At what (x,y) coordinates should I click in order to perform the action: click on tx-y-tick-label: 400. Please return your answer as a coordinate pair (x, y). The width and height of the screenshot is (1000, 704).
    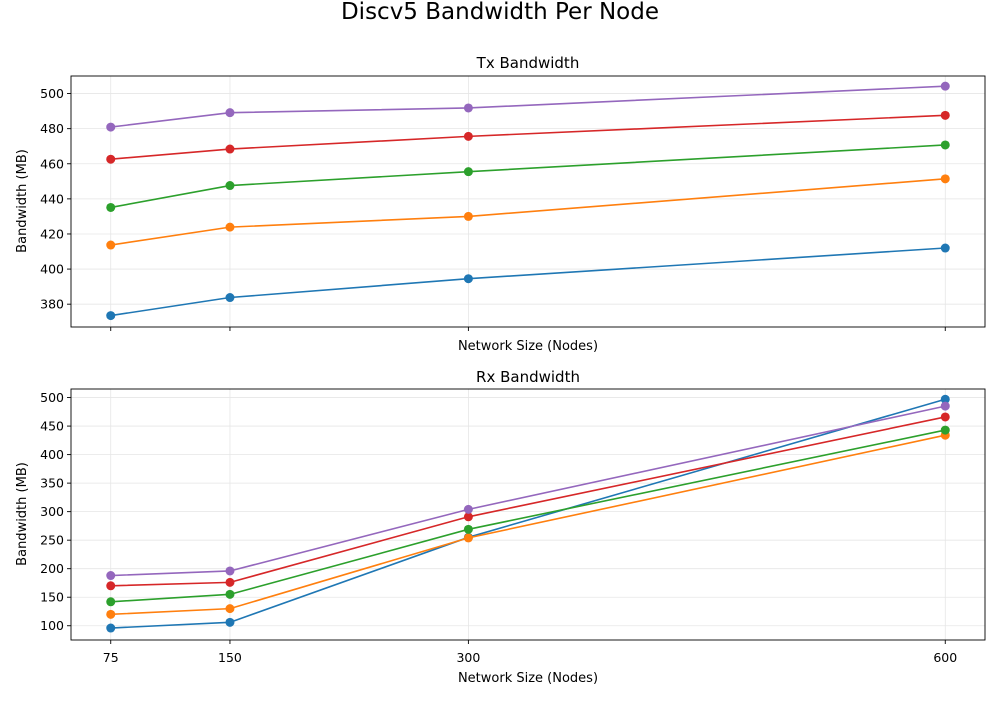
    Looking at the image, I should click on (52, 269).